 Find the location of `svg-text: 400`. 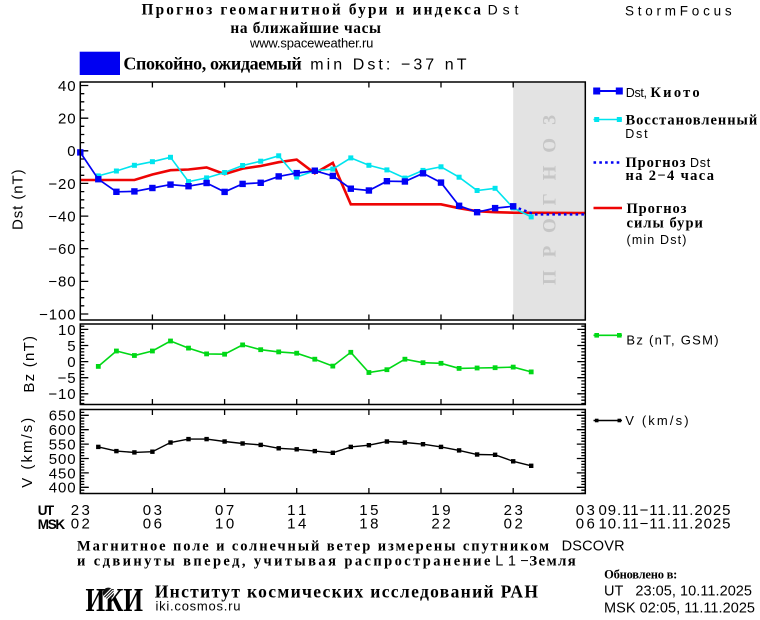

svg-text: 400 is located at coordinates (63, 488).